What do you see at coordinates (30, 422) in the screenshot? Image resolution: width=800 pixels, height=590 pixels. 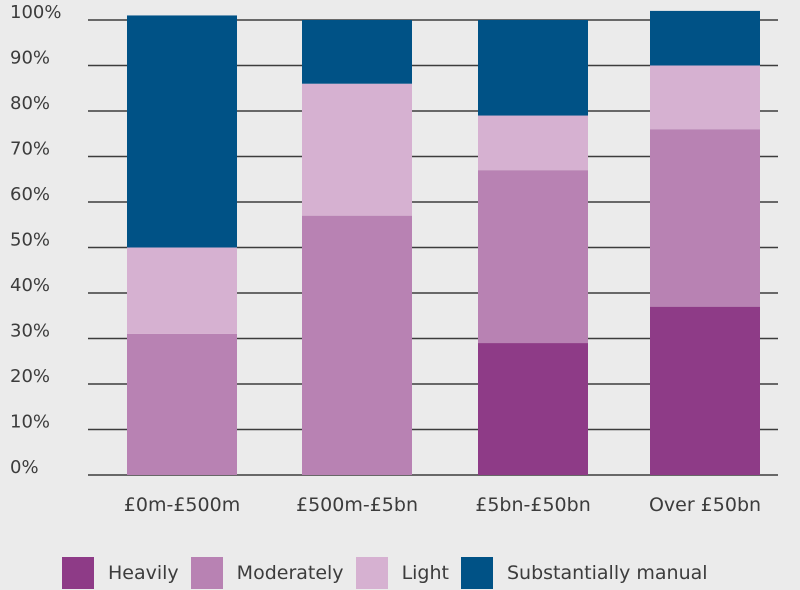 I see `y-tick-label: 10%` at bounding box center [30, 422].